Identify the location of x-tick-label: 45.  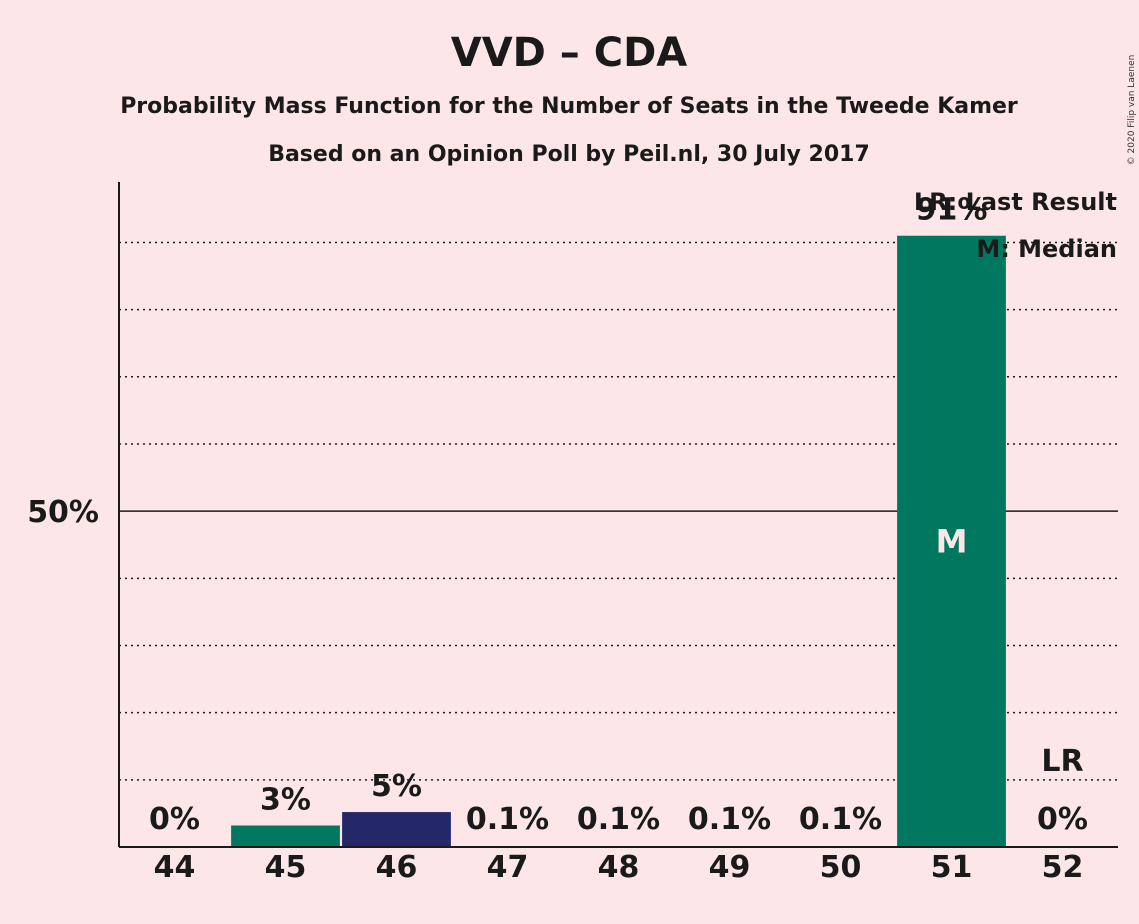
(286, 867).